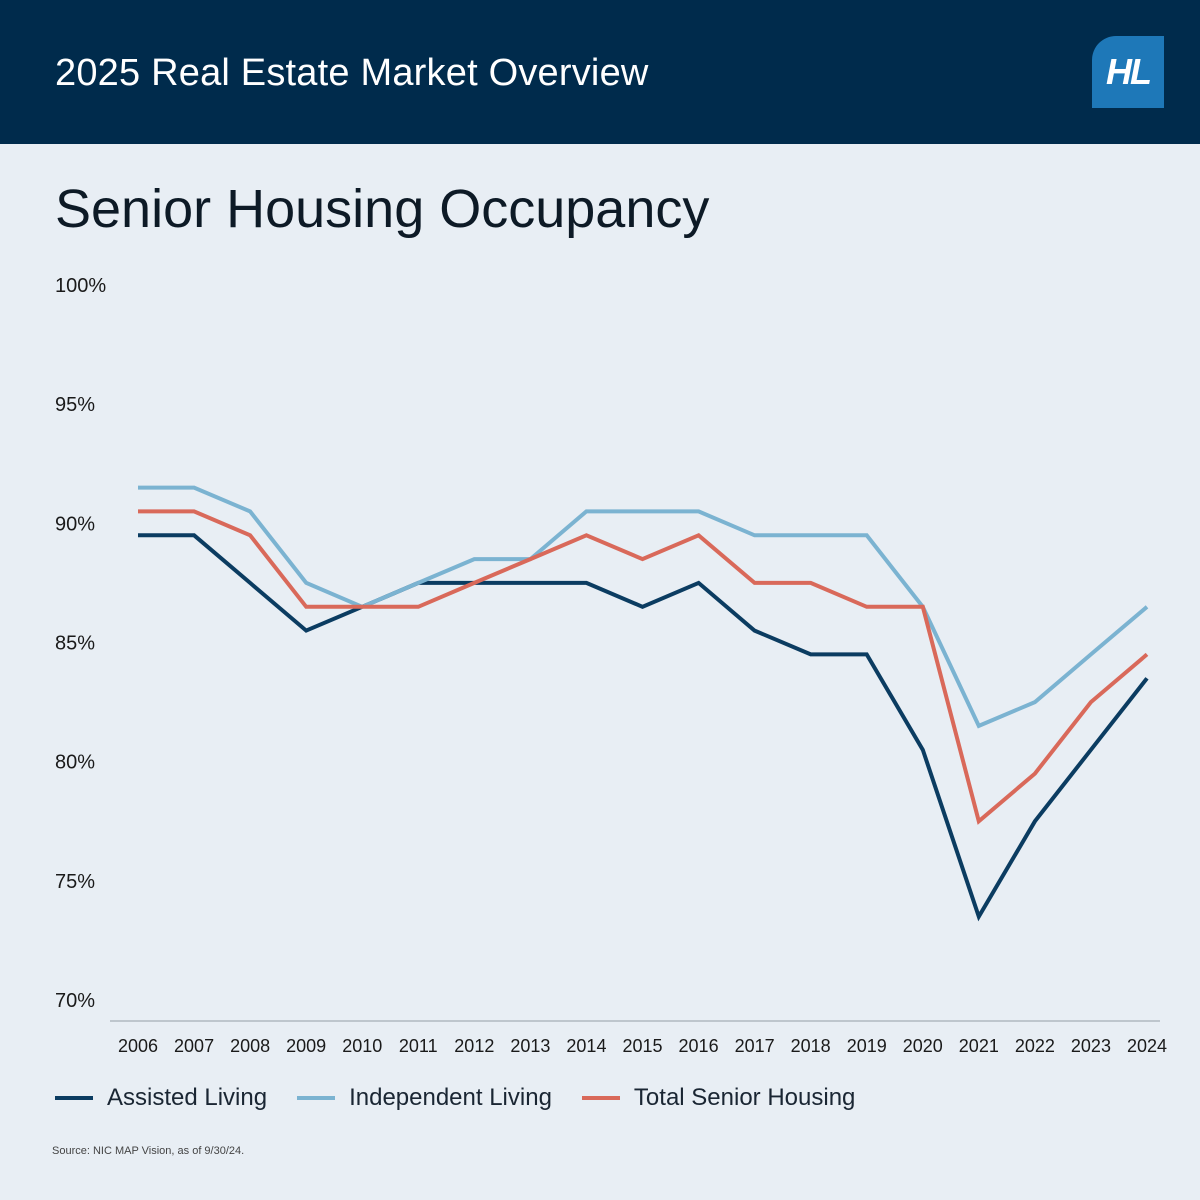 This screenshot has height=1200, width=1200. Describe the element at coordinates (418, 1046) in the screenshot. I see `x-tick-label: 2011` at that location.